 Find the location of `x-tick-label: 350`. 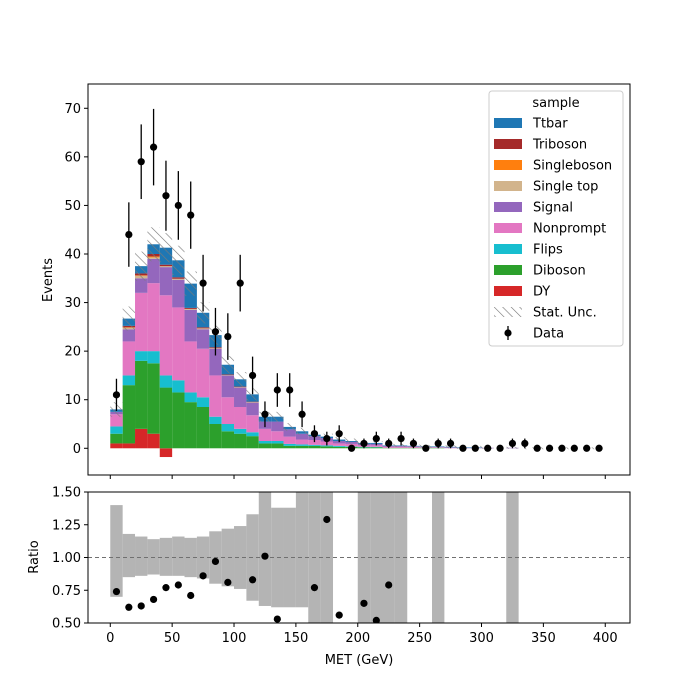

x-tick-label: 350 is located at coordinates (543, 638).